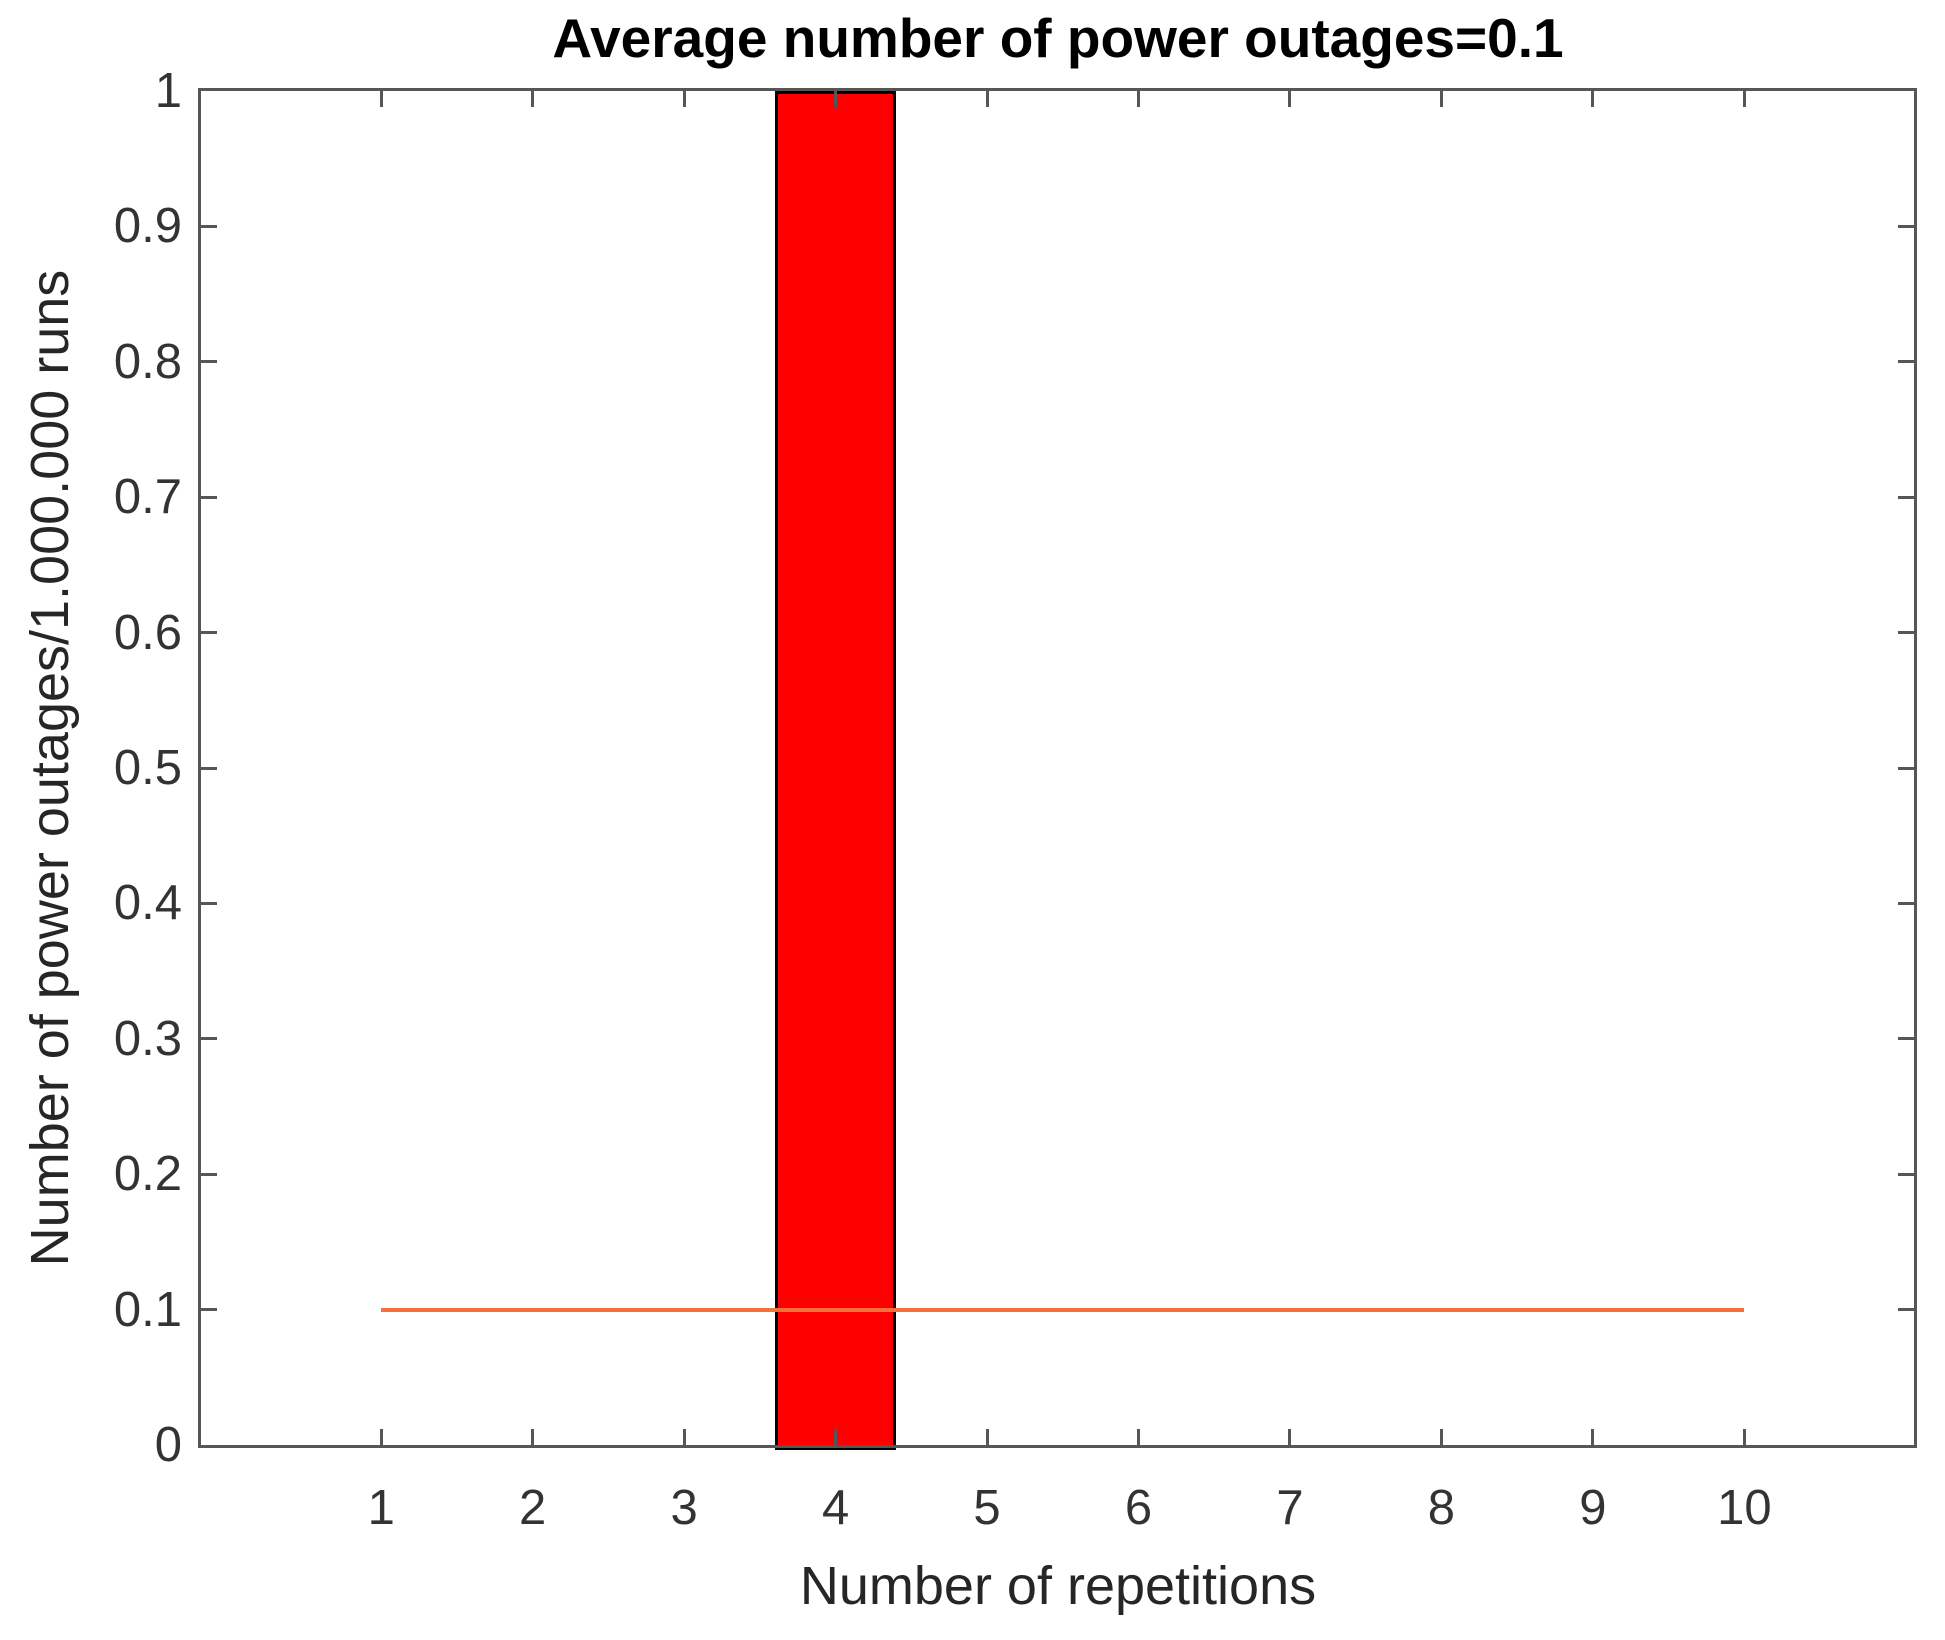 The image size is (1945, 1640). What do you see at coordinates (168, 91) in the screenshot?
I see `y-tick-label: 1` at bounding box center [168, 91].